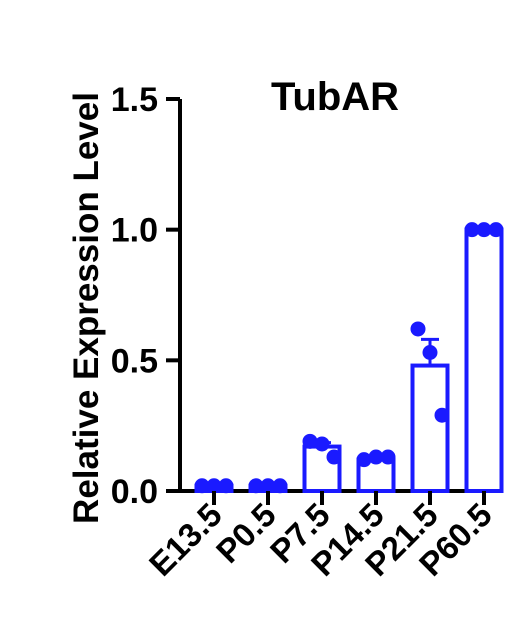 The image size is (521, 621). I want to click on y-axis-label: Relative Expression Level, so click(86, 308).